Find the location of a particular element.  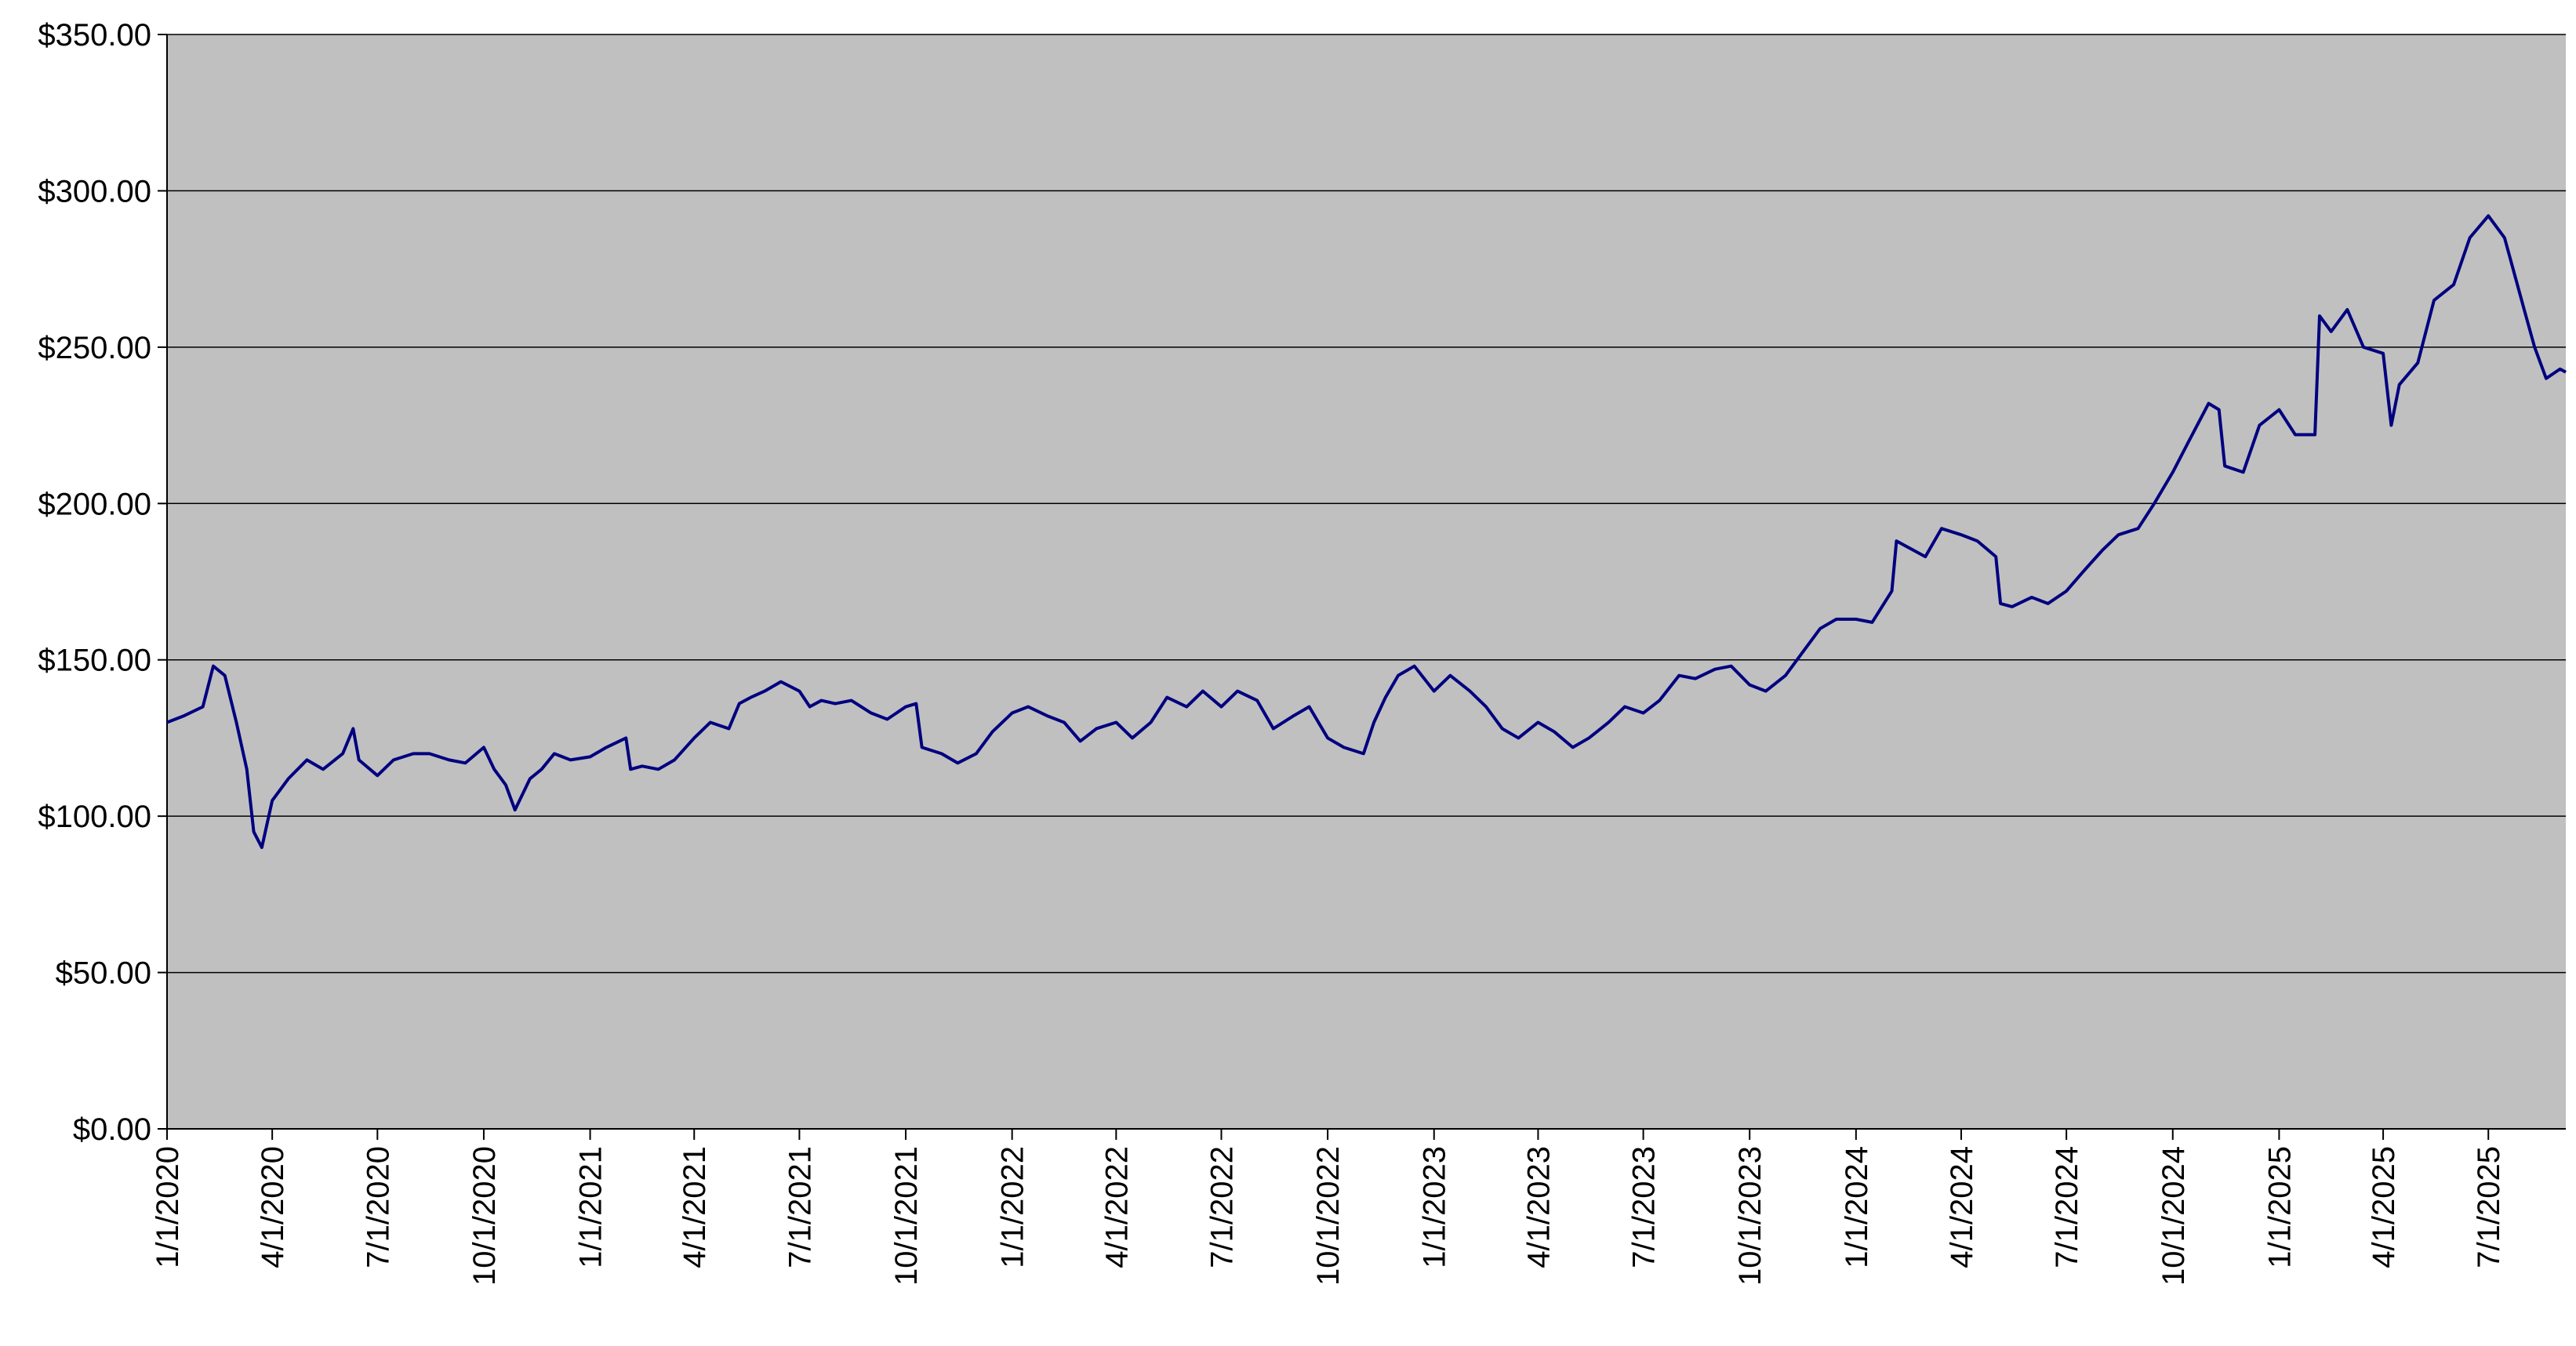

y-tick-label: $50.00 is located at coordinates (103, 973).